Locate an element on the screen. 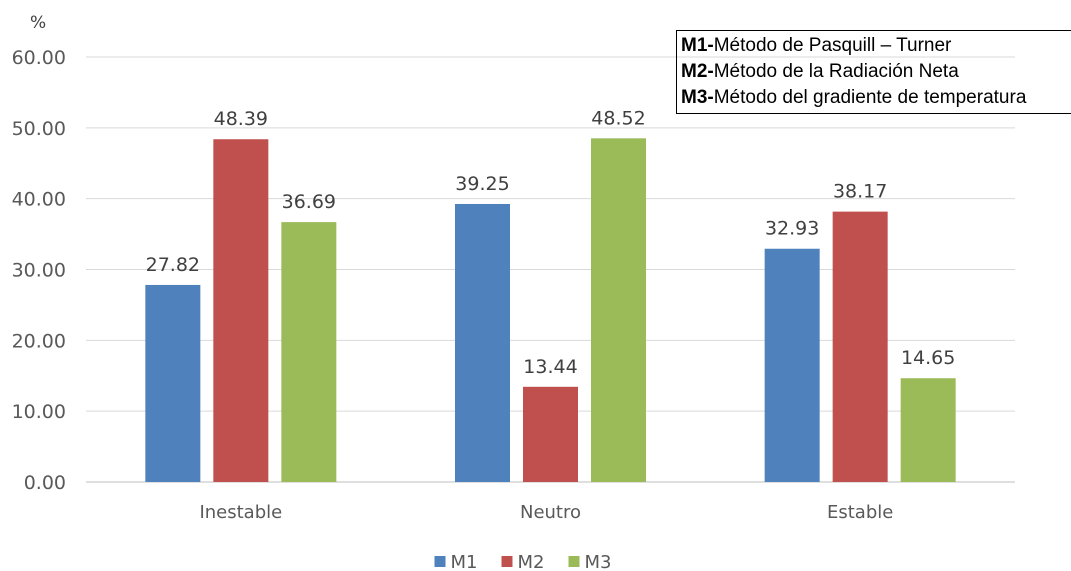 The image size is (1071, 571). bar-m1-inestable is located at coordinates (173, 383).